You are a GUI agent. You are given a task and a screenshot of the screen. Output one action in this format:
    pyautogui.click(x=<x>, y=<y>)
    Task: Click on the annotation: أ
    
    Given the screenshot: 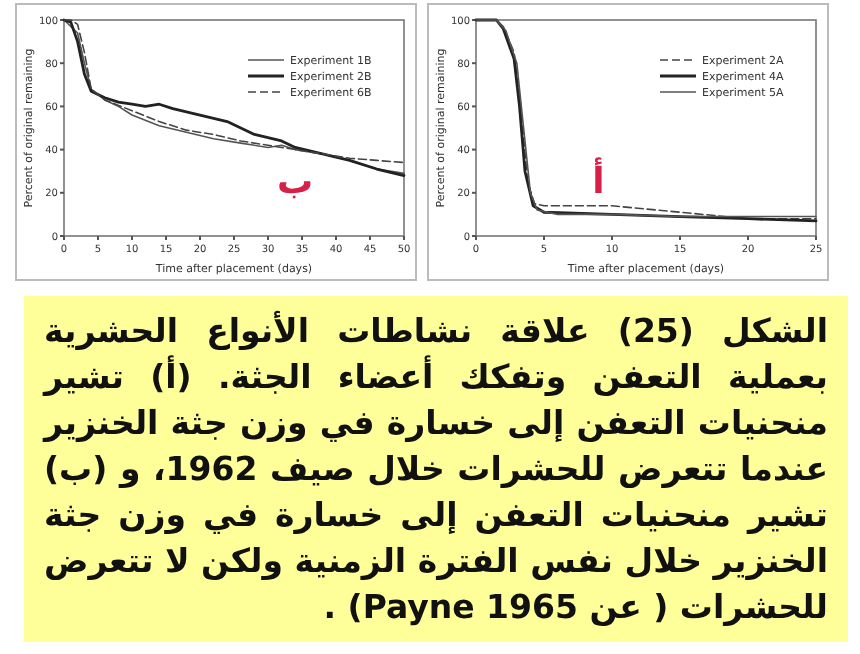 What is the action you would take?
    pyautogui.click(x=598, y=179)
    